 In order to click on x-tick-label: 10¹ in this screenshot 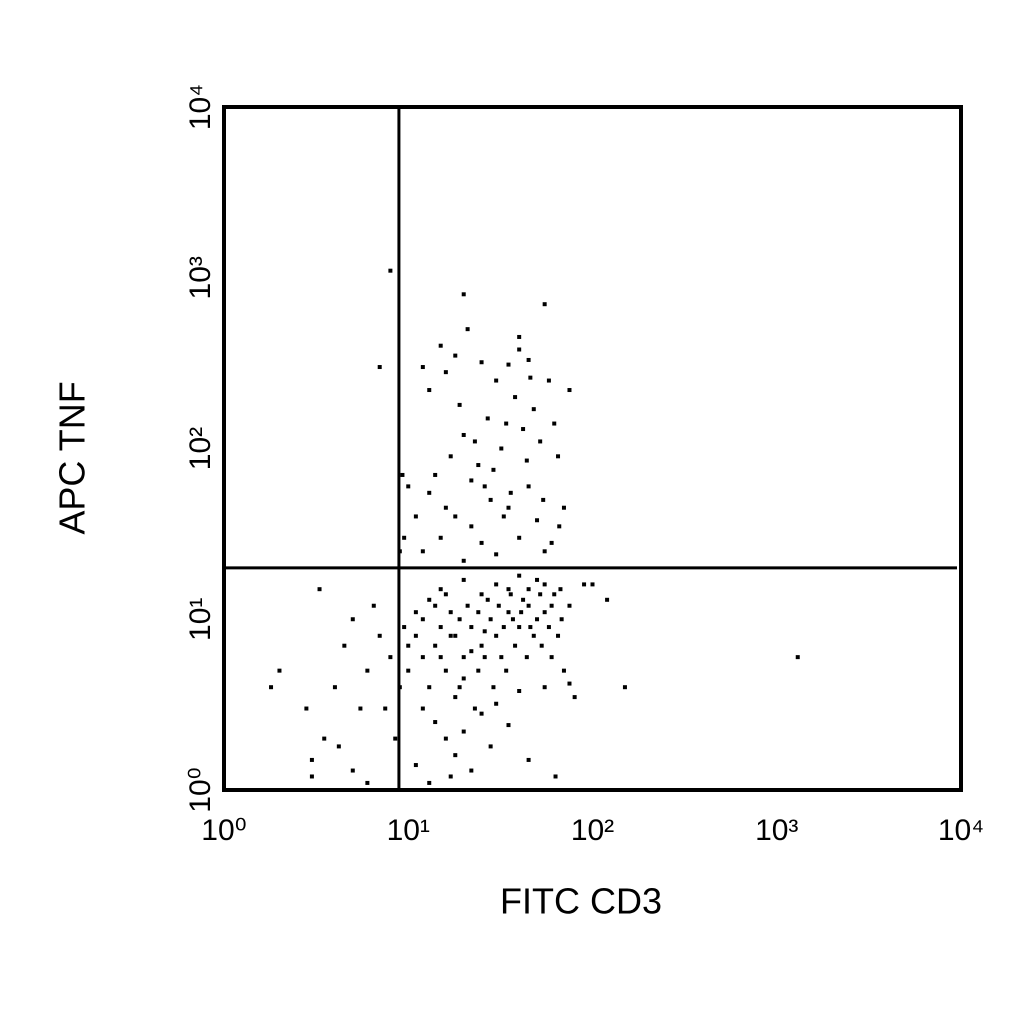, I will do `click(408, 830)`.